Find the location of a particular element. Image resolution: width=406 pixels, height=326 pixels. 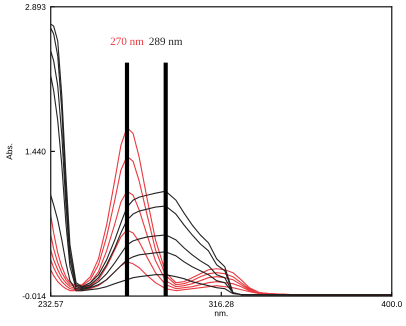

x-tick-label: 400.0 is located at coordinates (392, 304).